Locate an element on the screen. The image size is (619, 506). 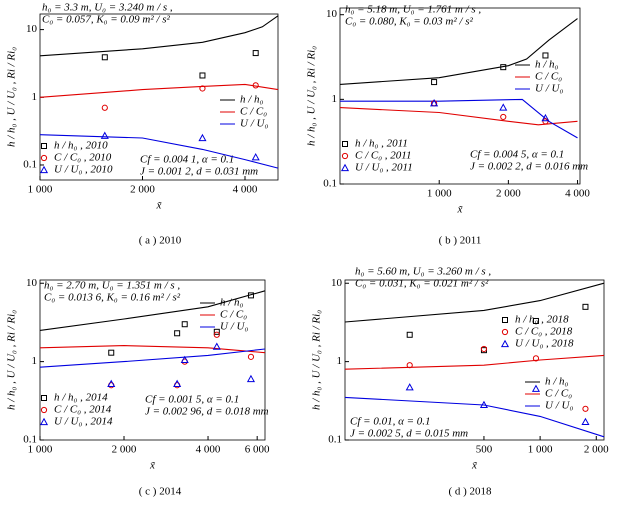
legend-label: C / C₀ , 2018 is located at coordinates (544, 332).